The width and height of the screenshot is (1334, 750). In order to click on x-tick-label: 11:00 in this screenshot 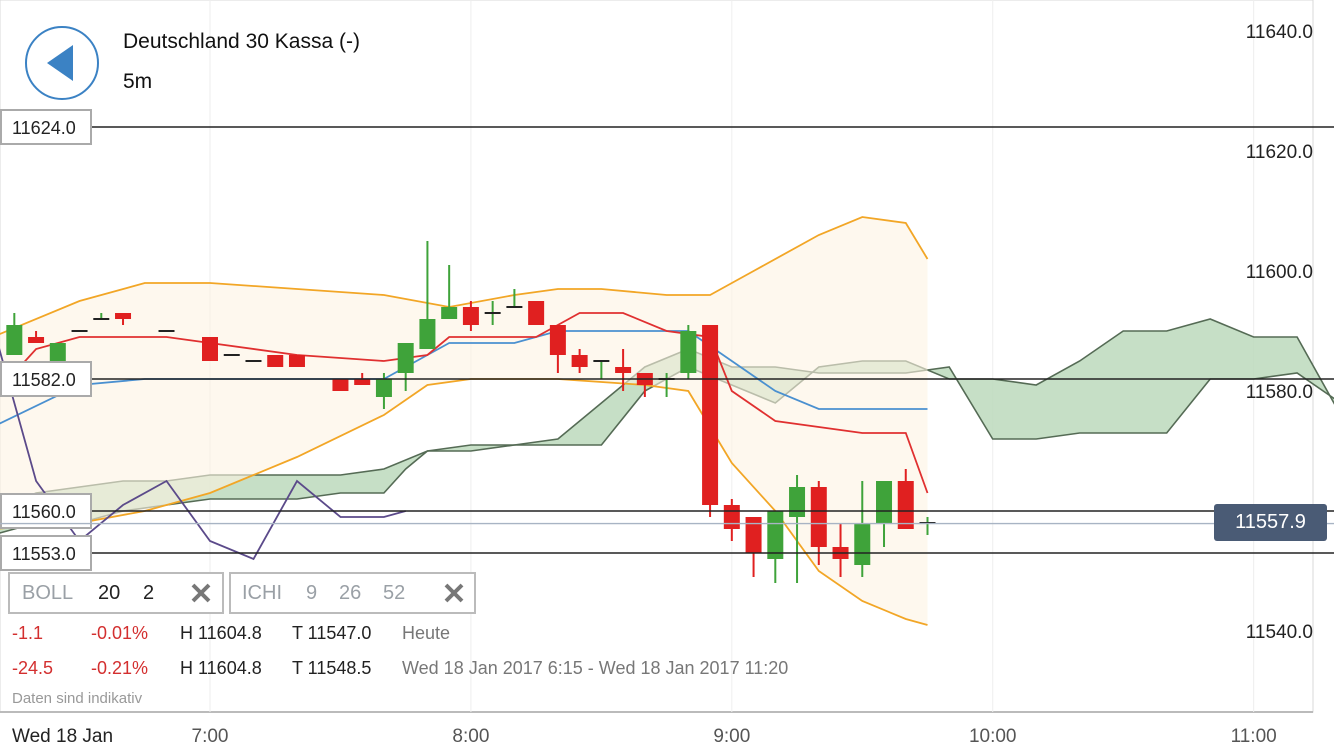, I will do `click(1254, 736)`.